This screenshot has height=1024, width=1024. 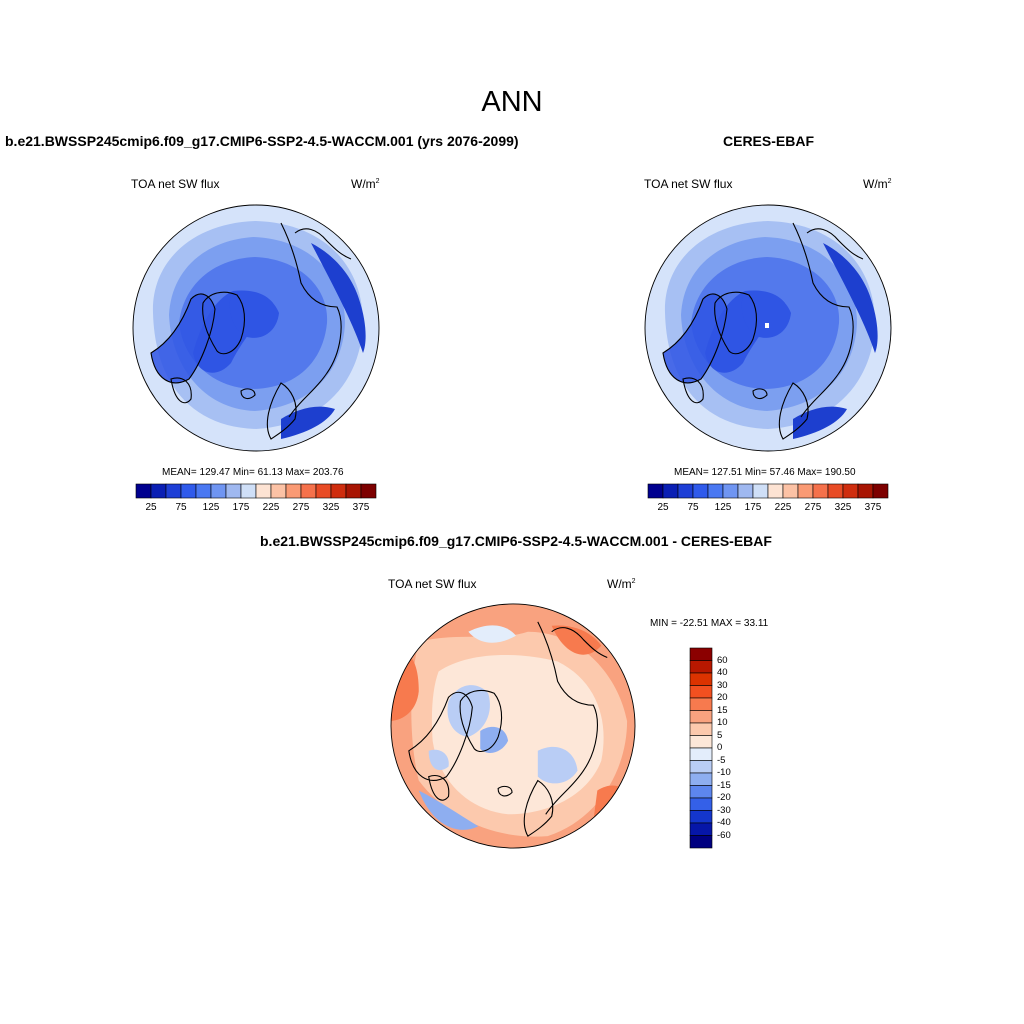 What do you see at coordinates (724, 772) in the screenshot?
I see `colorbar-tick-label: -10` at bounding box center [724, 772].